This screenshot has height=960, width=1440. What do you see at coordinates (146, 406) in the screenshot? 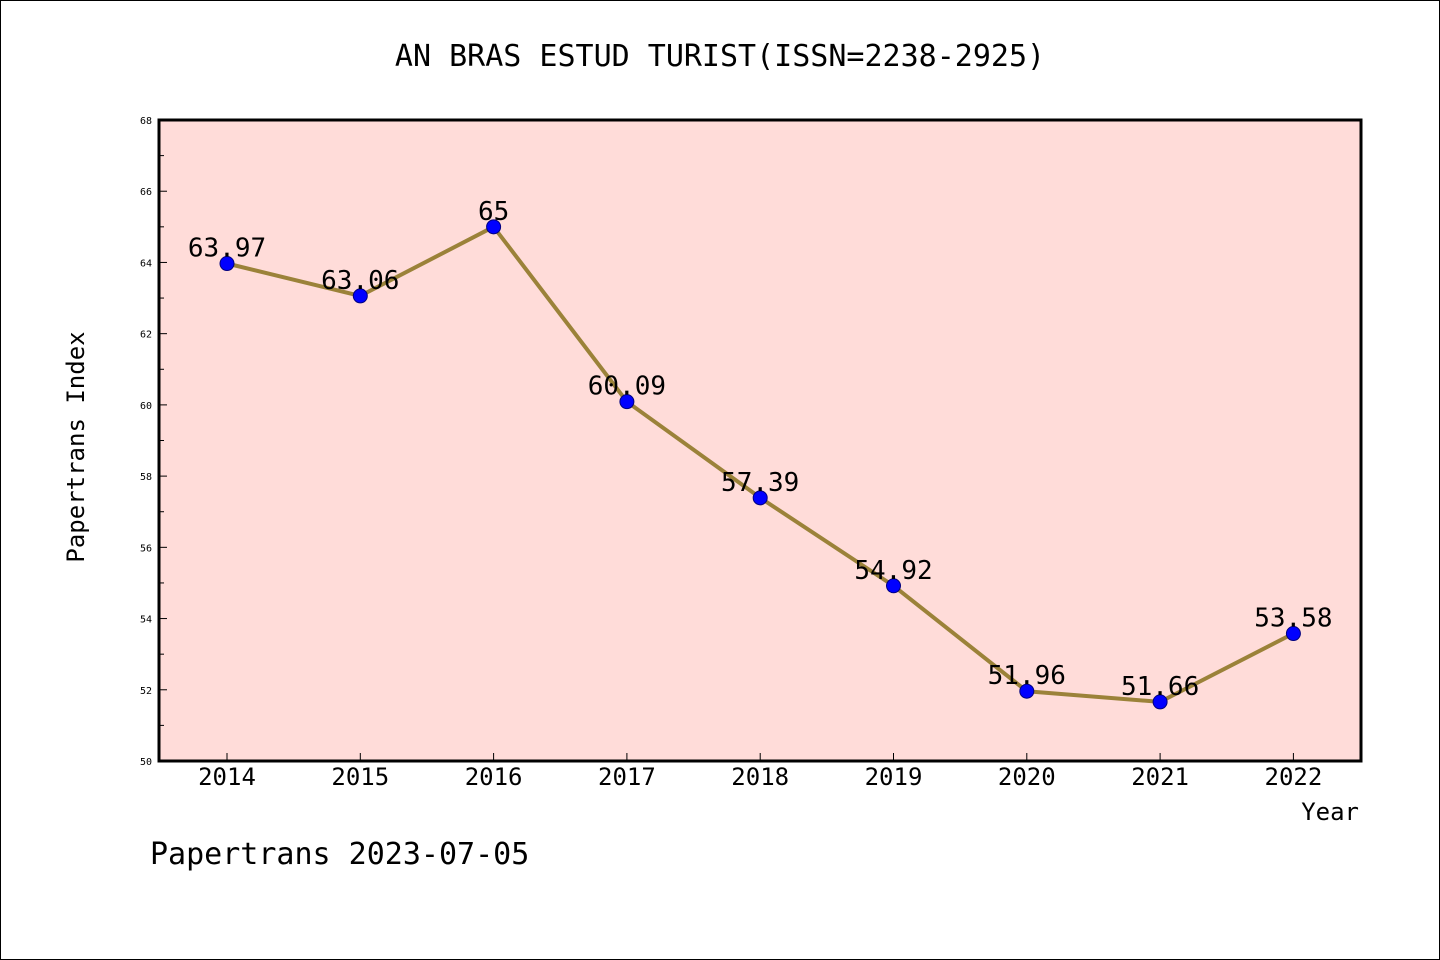
I see `y-tick-label: 60` at bounding box center [146, 406].